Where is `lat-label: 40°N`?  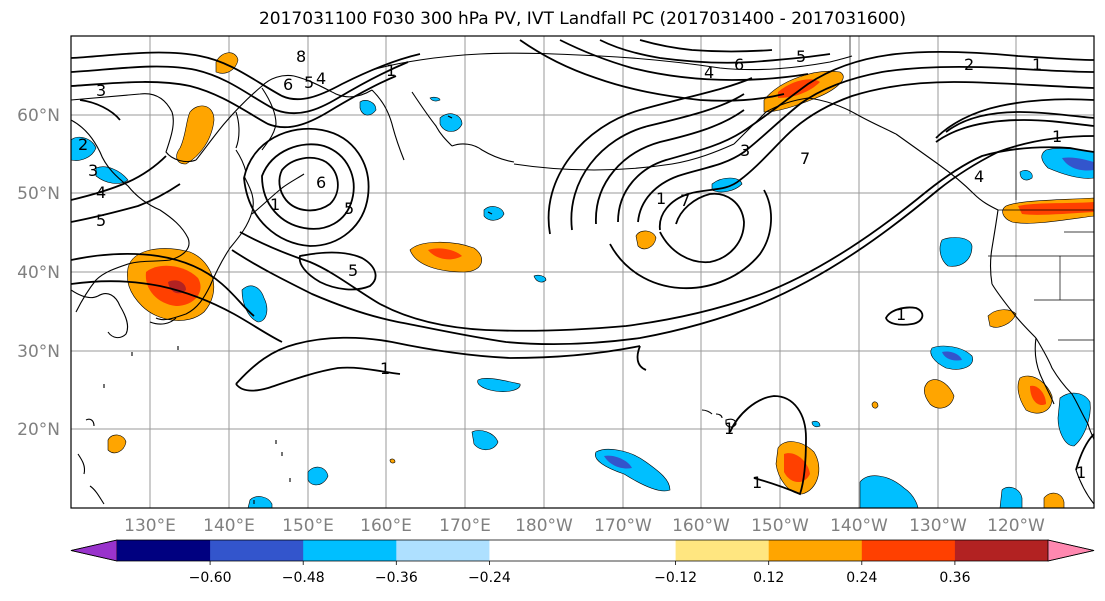 lat-label: 40°N is located at coordinates (38, 273).